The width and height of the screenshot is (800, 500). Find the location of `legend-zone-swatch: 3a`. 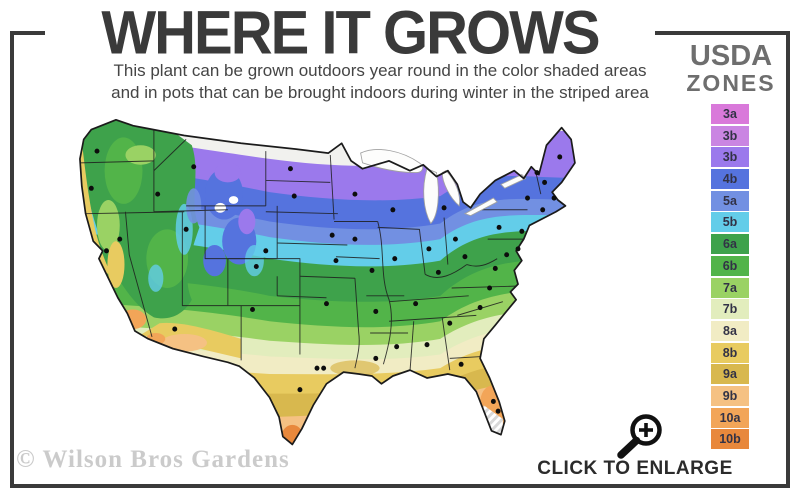

legend-zone-swatch: 3a is located at coordinates (730, 114).